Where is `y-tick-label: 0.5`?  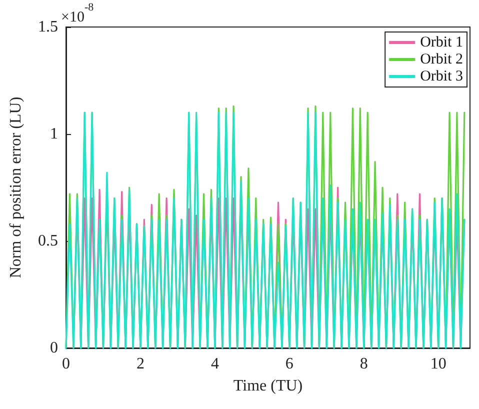 y-tick-label: 0.5 is located at coordinates (48, 241).